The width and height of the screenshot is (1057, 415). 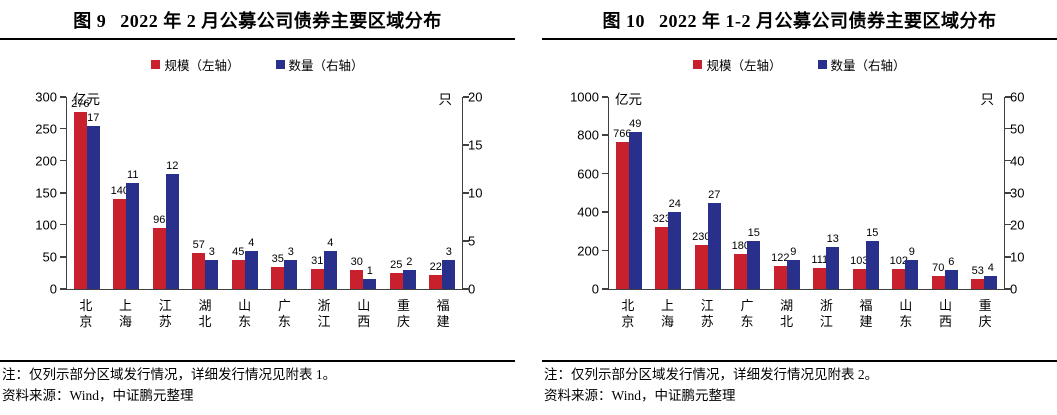 What do you see at coordinates (799, 20) in the screenshot?
I see `figure-title: 图 10 2022 年 1-2 月公募公司债券主要区域分布` at bounding box center [799, 20].